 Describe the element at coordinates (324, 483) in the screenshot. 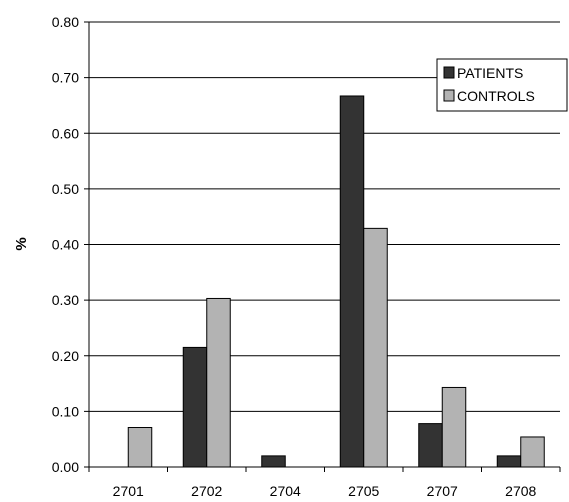

I see `x-axis-ticks: 2701 2702 2704 2705 2707 2708` at that location.